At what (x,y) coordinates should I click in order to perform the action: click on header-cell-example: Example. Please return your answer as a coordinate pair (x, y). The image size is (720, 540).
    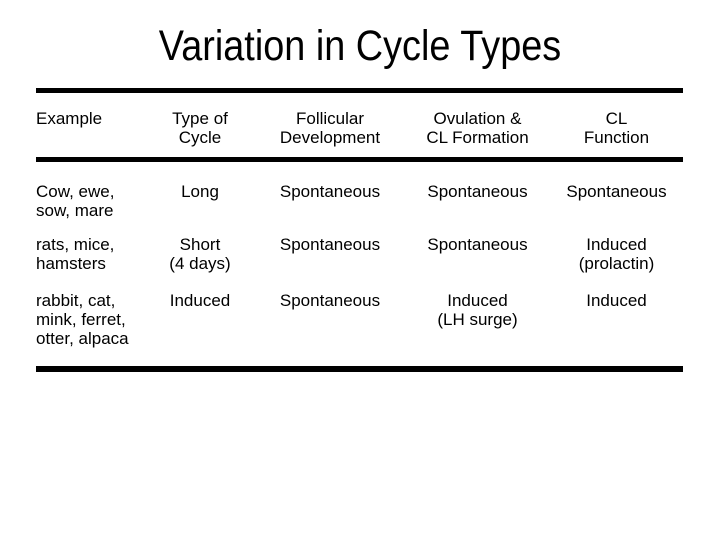
    Looking at the image, I should click on (69, 118).